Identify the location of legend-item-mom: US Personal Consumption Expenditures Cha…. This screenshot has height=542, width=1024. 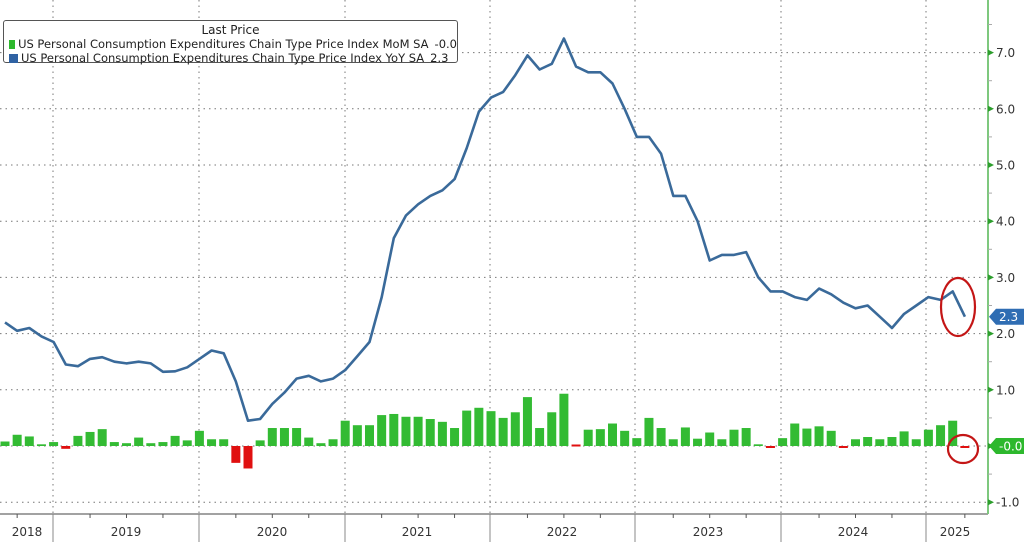
(230, 44).